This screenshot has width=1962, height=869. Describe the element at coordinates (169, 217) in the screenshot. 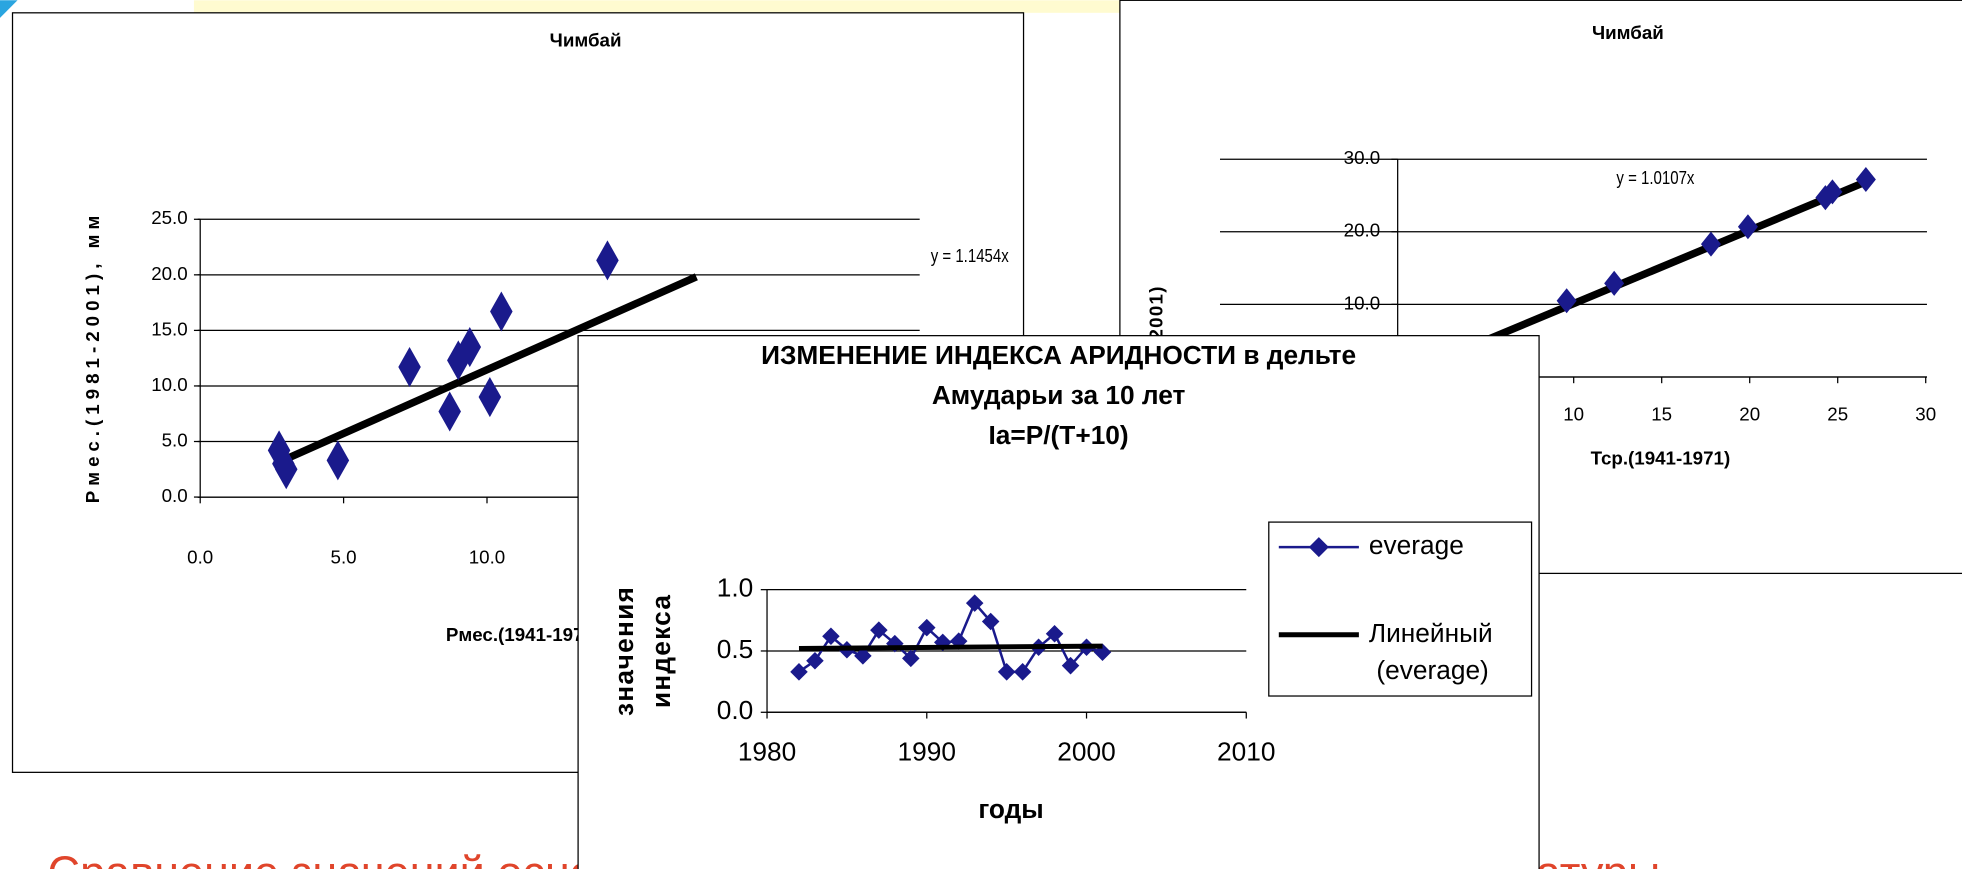

I see `y-tick-label: 25.0` at that location.